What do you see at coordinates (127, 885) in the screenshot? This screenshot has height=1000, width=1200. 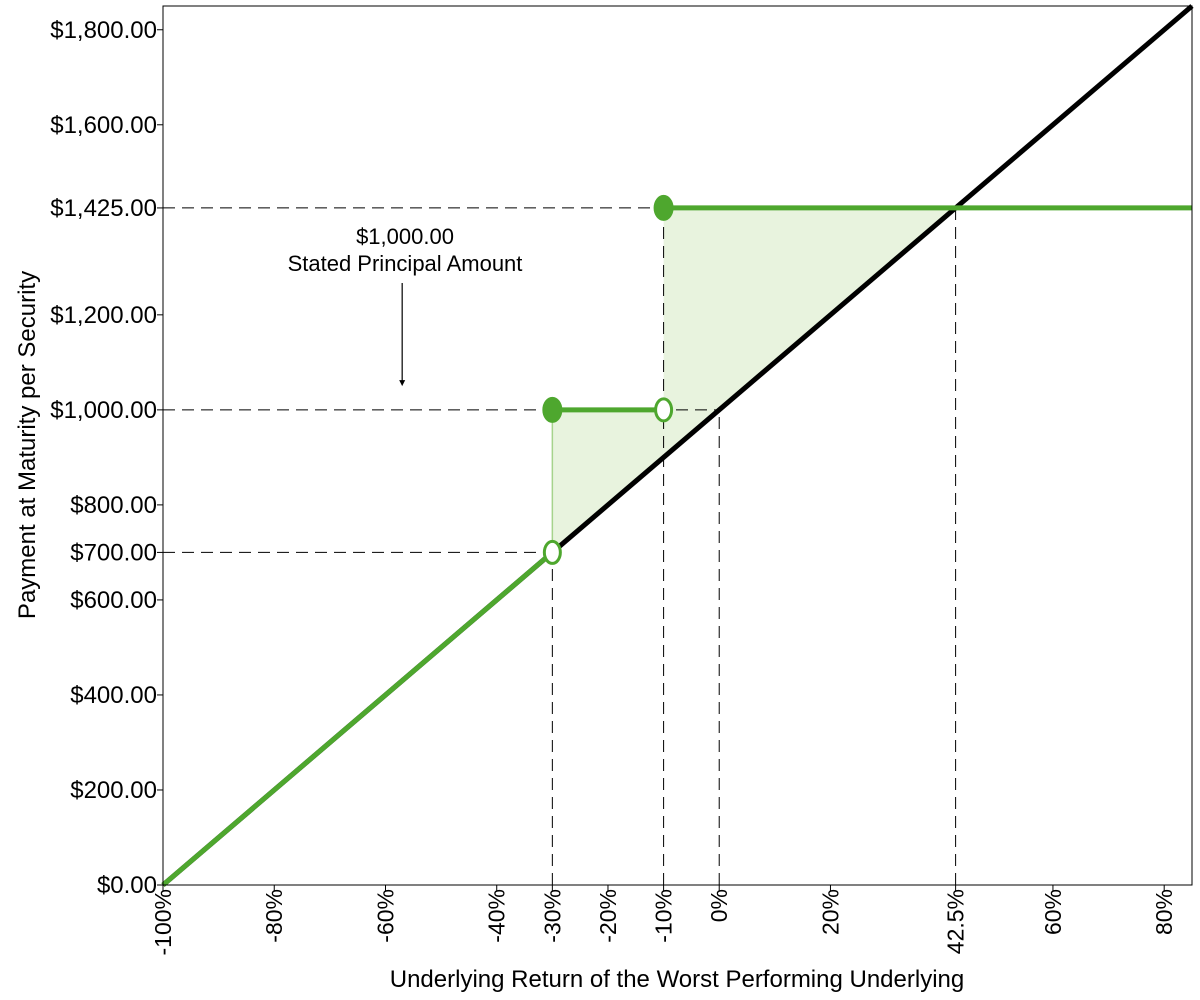 I see `y-tick-label-0: $0.00` at bounding box center [127, 885].